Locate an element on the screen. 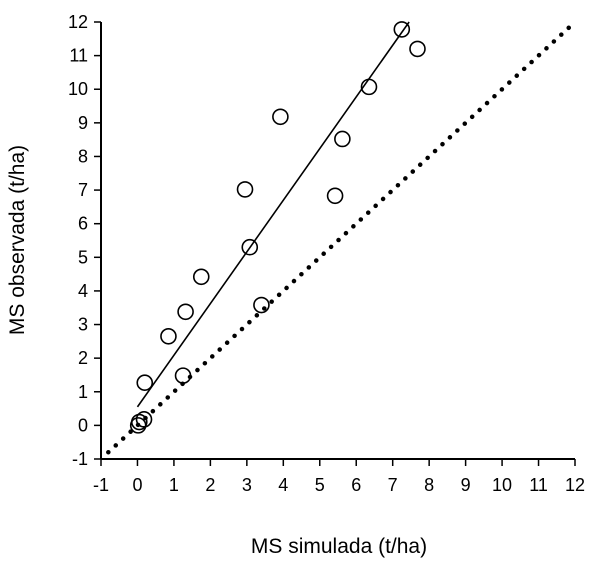 This screenshot has width=605, height=562. x-tick-label: 11 is located at coordinates (538, 485).